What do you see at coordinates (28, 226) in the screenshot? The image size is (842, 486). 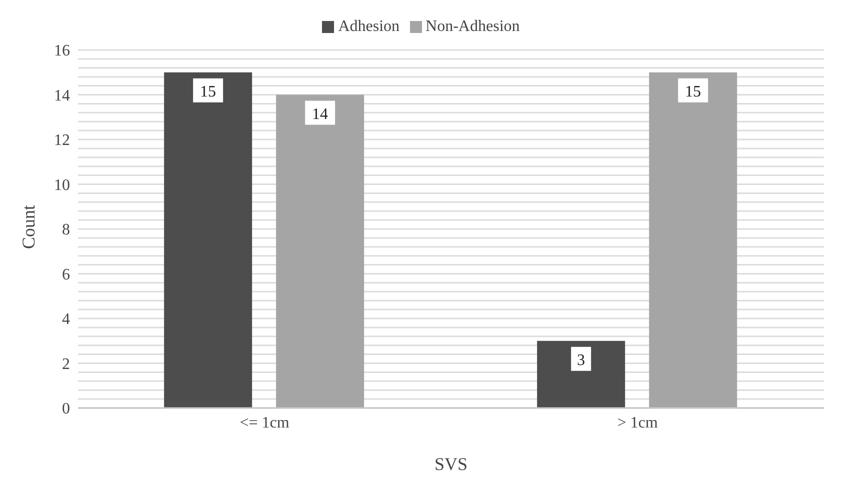 I see `y-axis-title: Count` at bounding box center [28, 226].